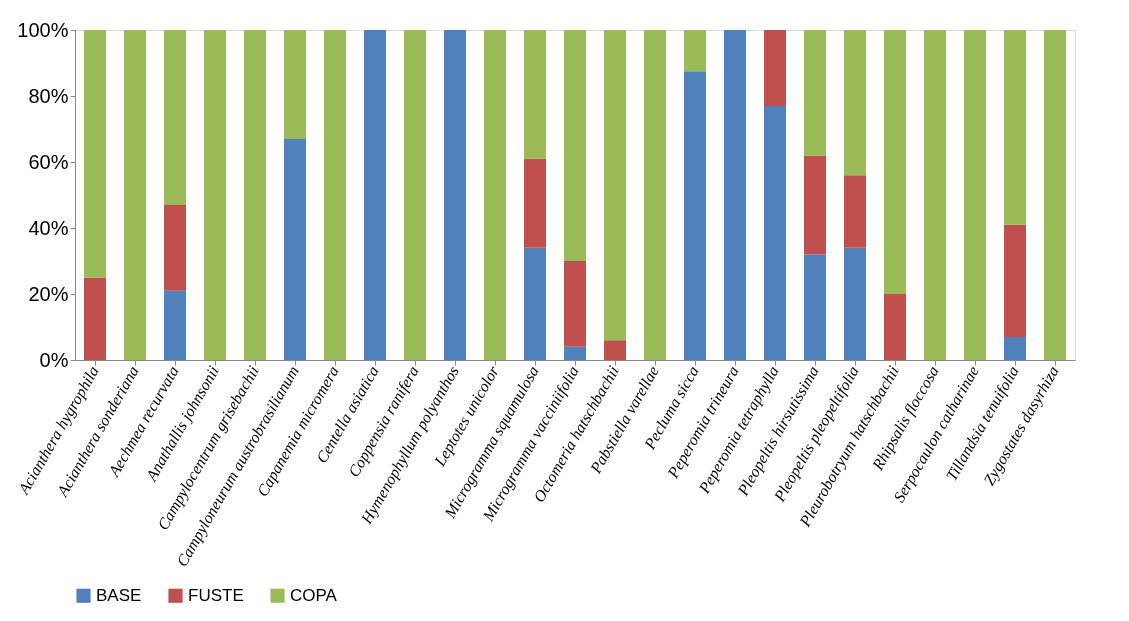  What do you see at coordinates (54, 359) in the screenshot?
I see `y-tick-label: 0%` at bounding box center [54, 359].